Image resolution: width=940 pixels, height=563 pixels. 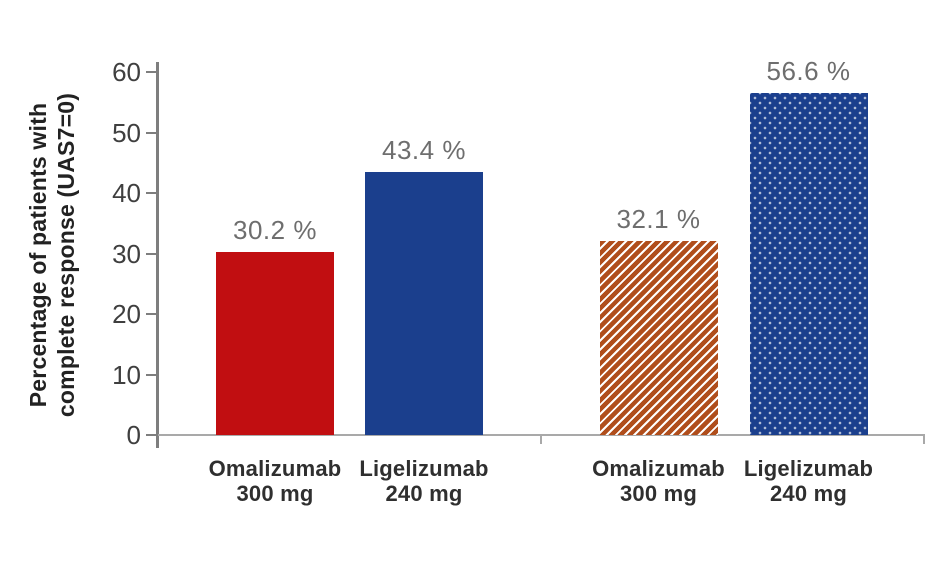 What do you see at coordinates (126, 72) in the screenshot?
I see `y-tick-label-60: 60` at bounding box center [126, 72].